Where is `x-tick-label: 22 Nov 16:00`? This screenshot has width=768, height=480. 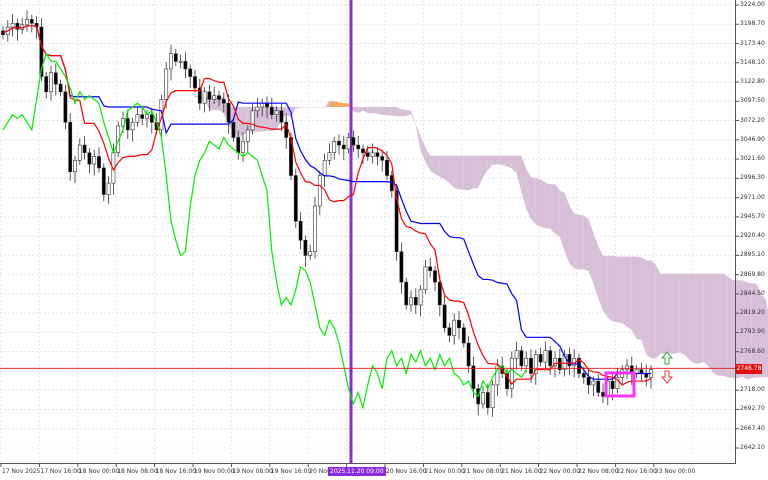 x-tick-label: 22 Nov 16:00 is located at coordinates (636, 471).